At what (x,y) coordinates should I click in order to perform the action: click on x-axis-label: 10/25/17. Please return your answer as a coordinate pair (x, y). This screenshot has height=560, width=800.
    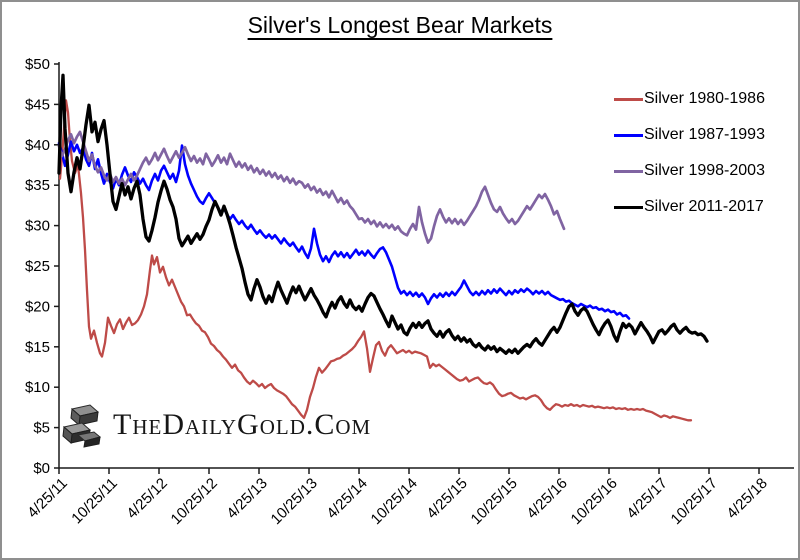
    Looking at the image, I should click on (694, 501).